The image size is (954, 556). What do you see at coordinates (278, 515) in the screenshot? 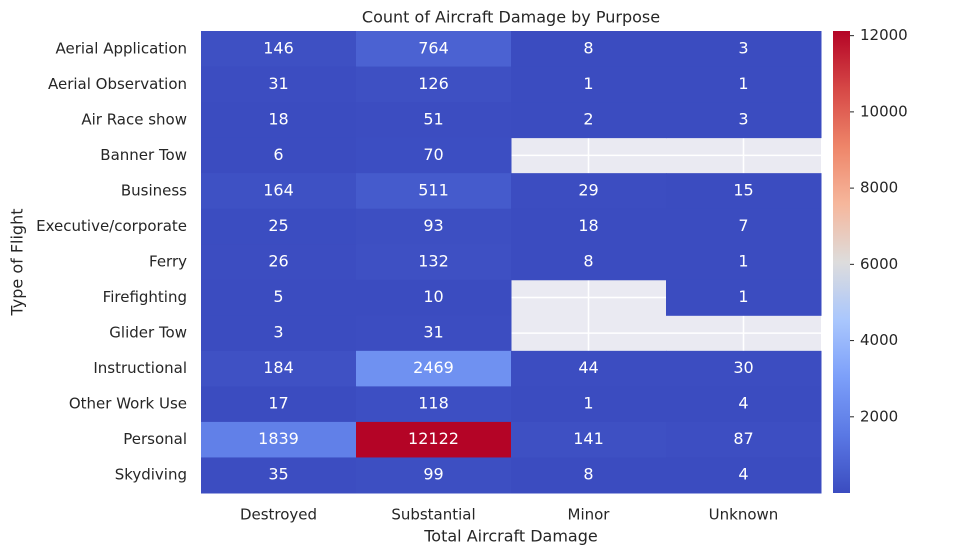
I see `x-tick-label: Destroyed` at bounding box center [278, 515].